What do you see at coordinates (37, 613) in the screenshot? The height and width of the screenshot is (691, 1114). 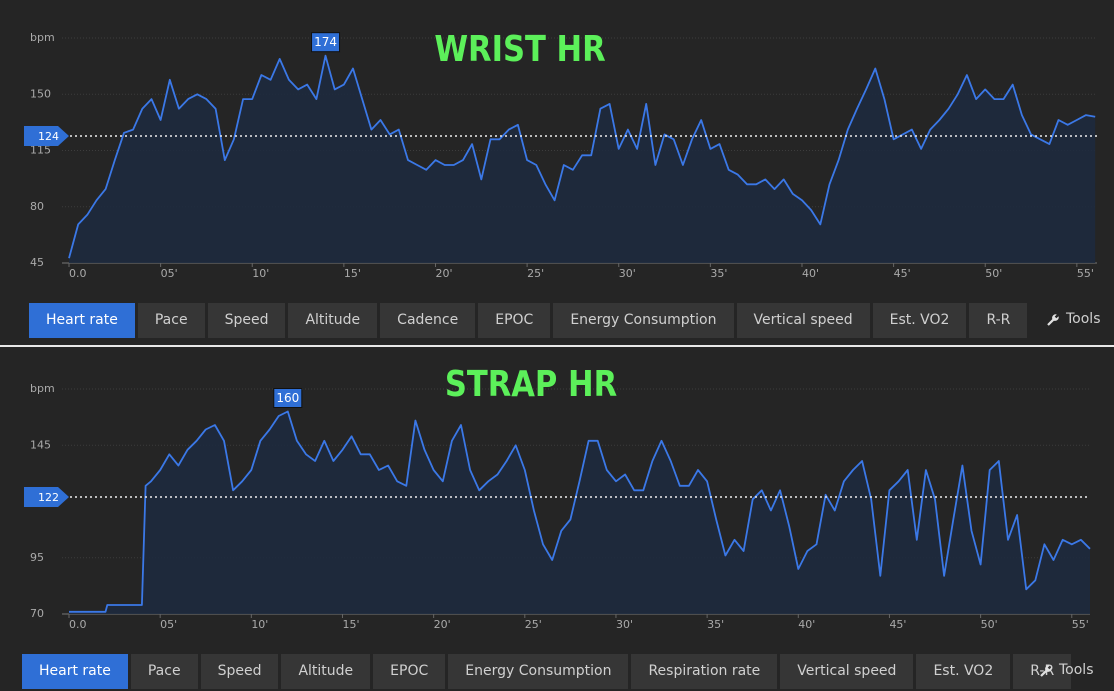 I see `y-tick-label: 70` at bounding box center [37, 613].